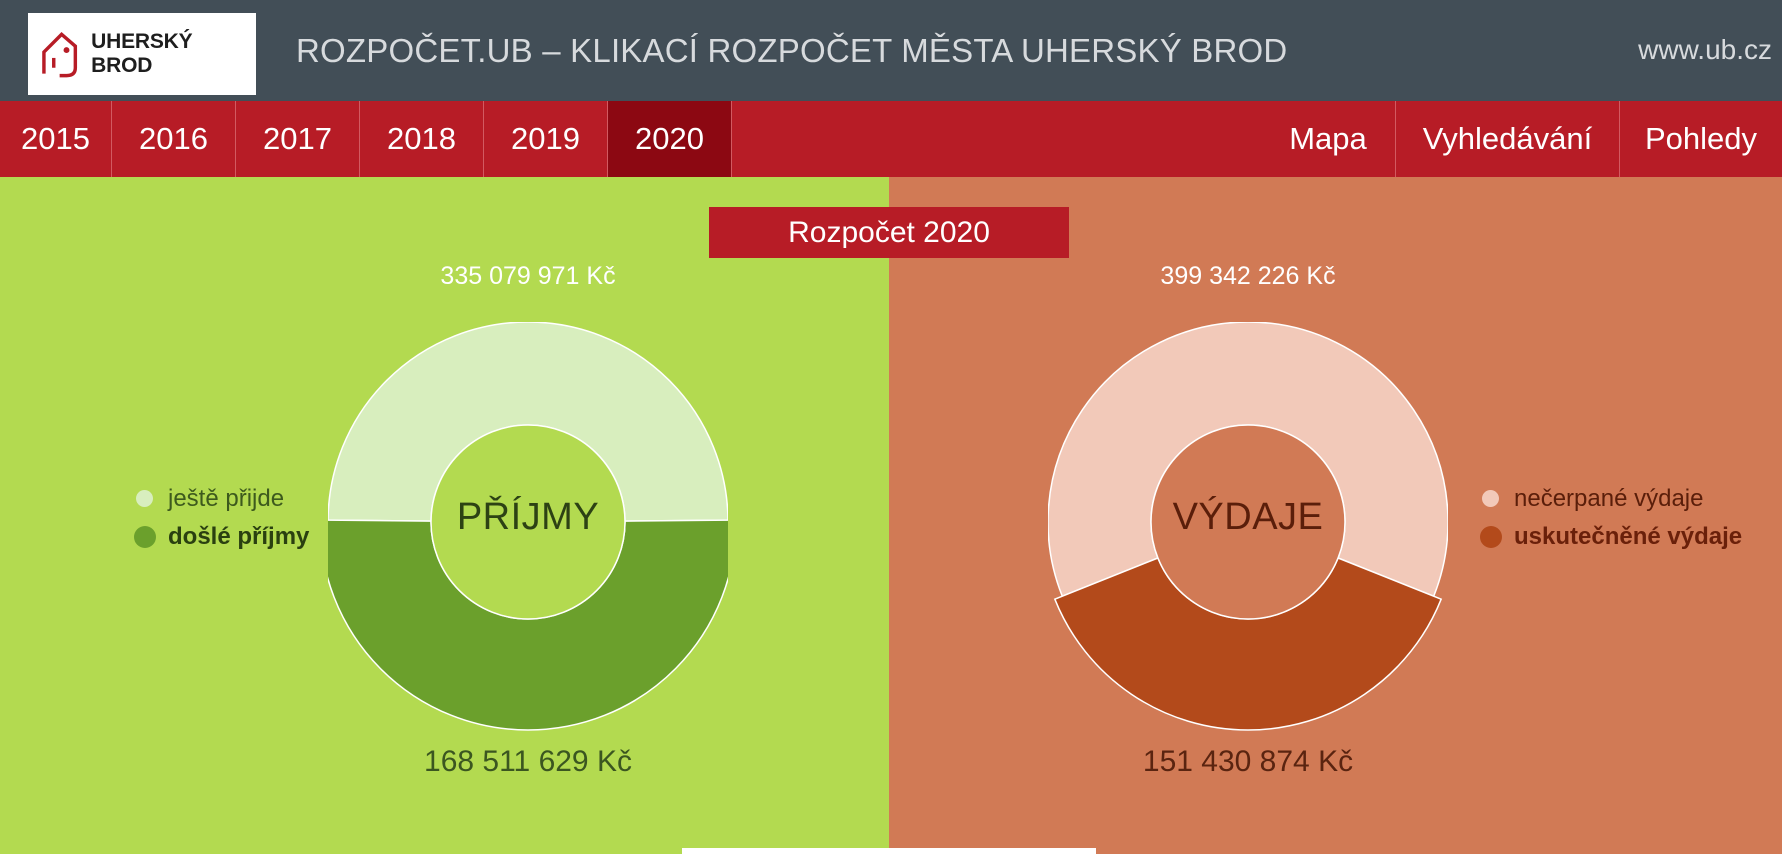 The image size is (1782, 854). What do you see at coordinates (1507, 139) in the screenshot?
I see `nav-link-search: Vyhledávání` at bounding box center [1507, 139].